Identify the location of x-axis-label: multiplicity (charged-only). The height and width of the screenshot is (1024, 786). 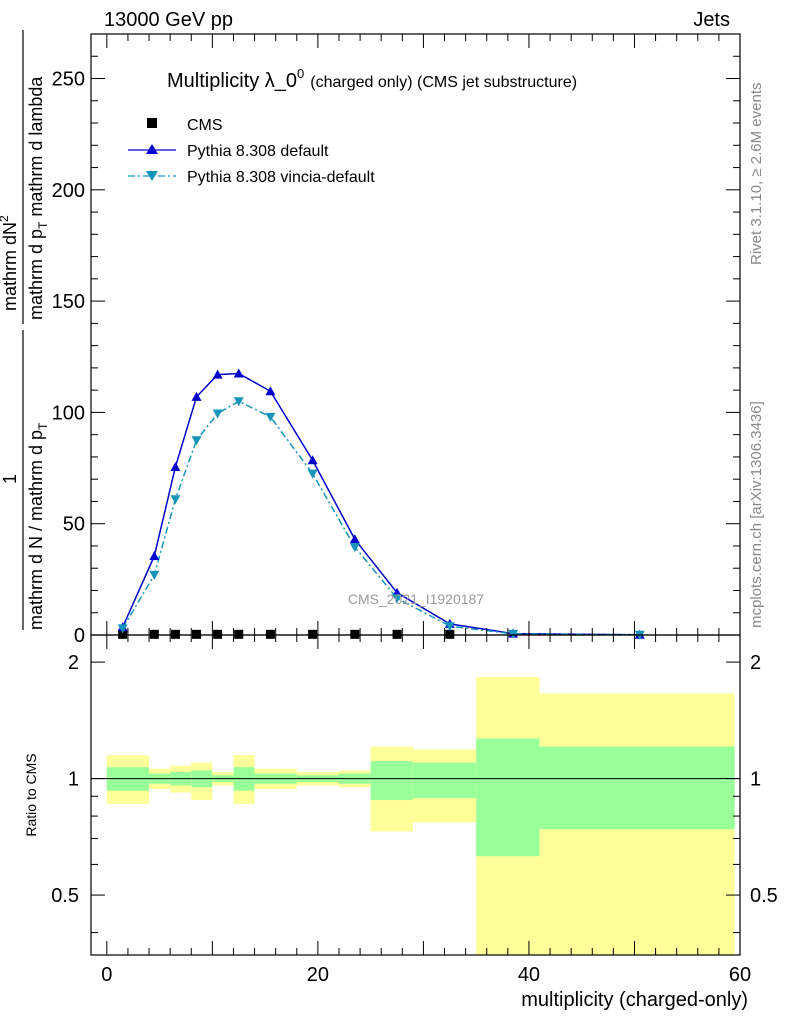
(634, 1000).